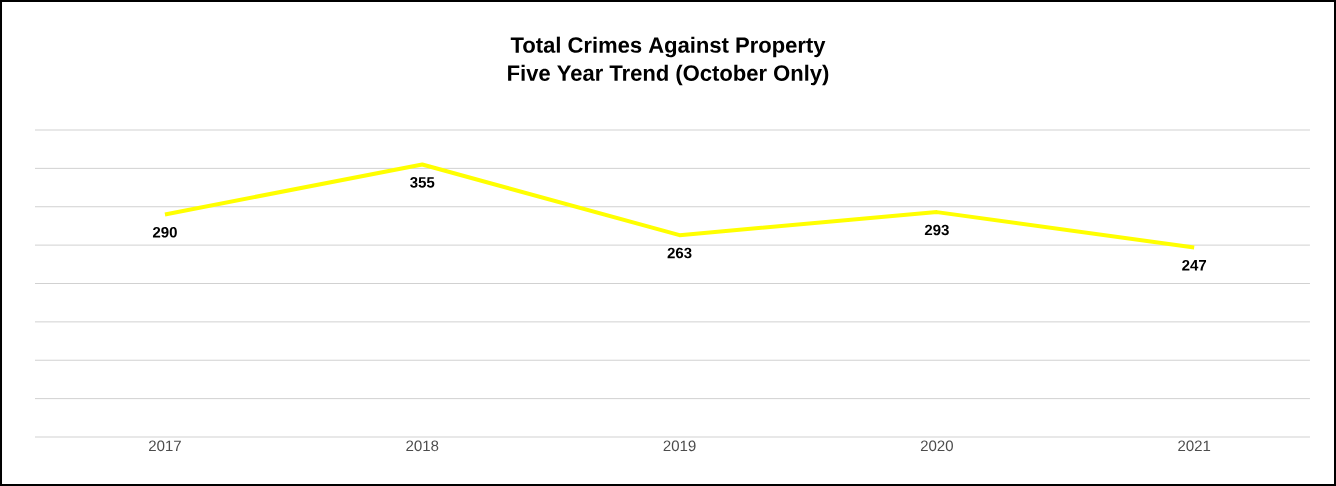 The image size is (1336, 486). What do you see at coordinates (936, 446) in the screenshot?
I see `x-tick-label: 2020` at bounding box center [936, 446].